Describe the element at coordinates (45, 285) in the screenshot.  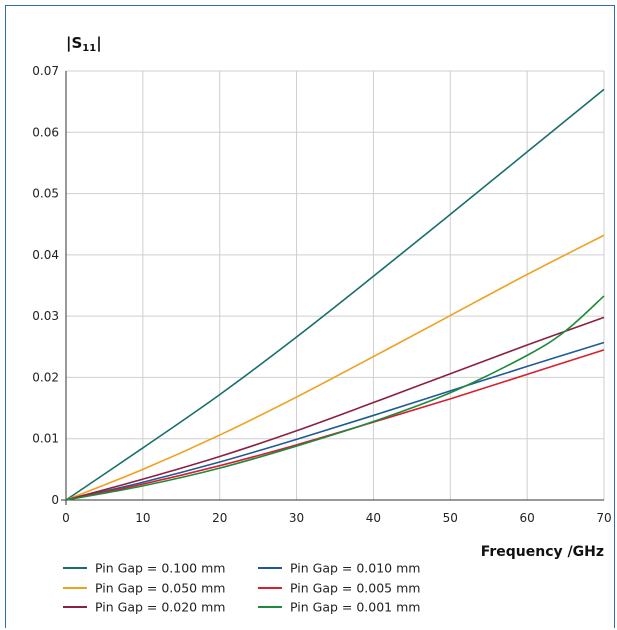
I see `y-tick-labels: 0 0.01 0.02 0.03 0.04 0.05 0.06 0.07` at that location.